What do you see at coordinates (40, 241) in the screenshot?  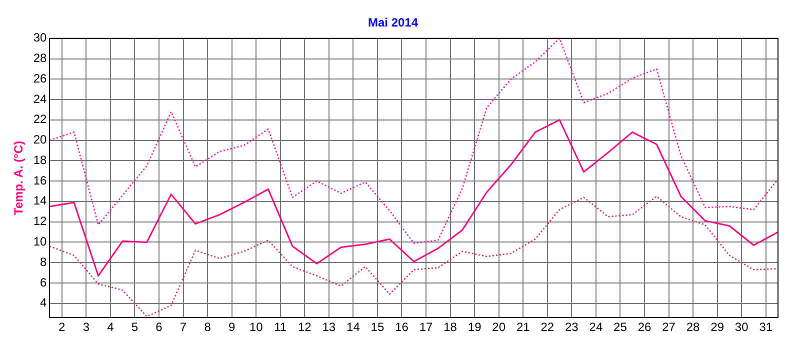 I see `y-tick-label: 10` at bounding box center [40, 241].